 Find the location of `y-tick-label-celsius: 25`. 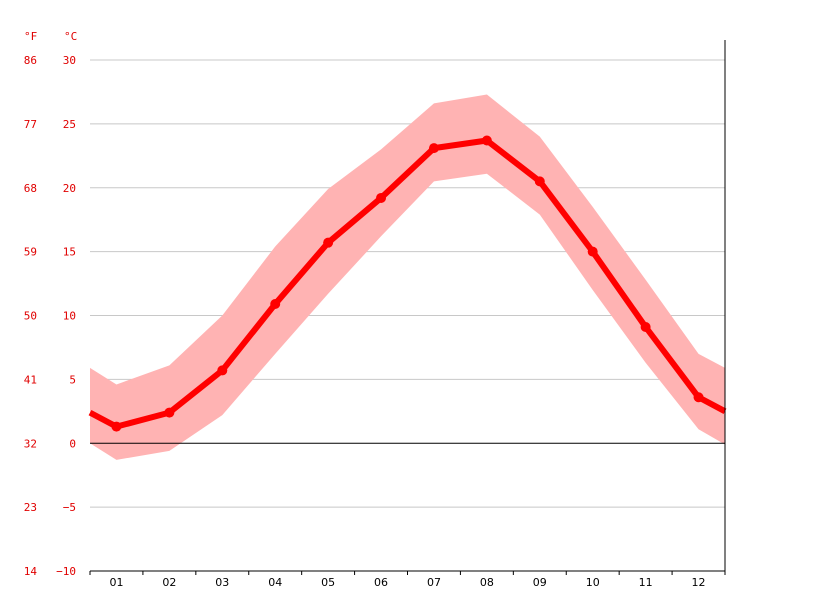

y-tick-label-celsius: 25 is located at coordinates (69, 124).